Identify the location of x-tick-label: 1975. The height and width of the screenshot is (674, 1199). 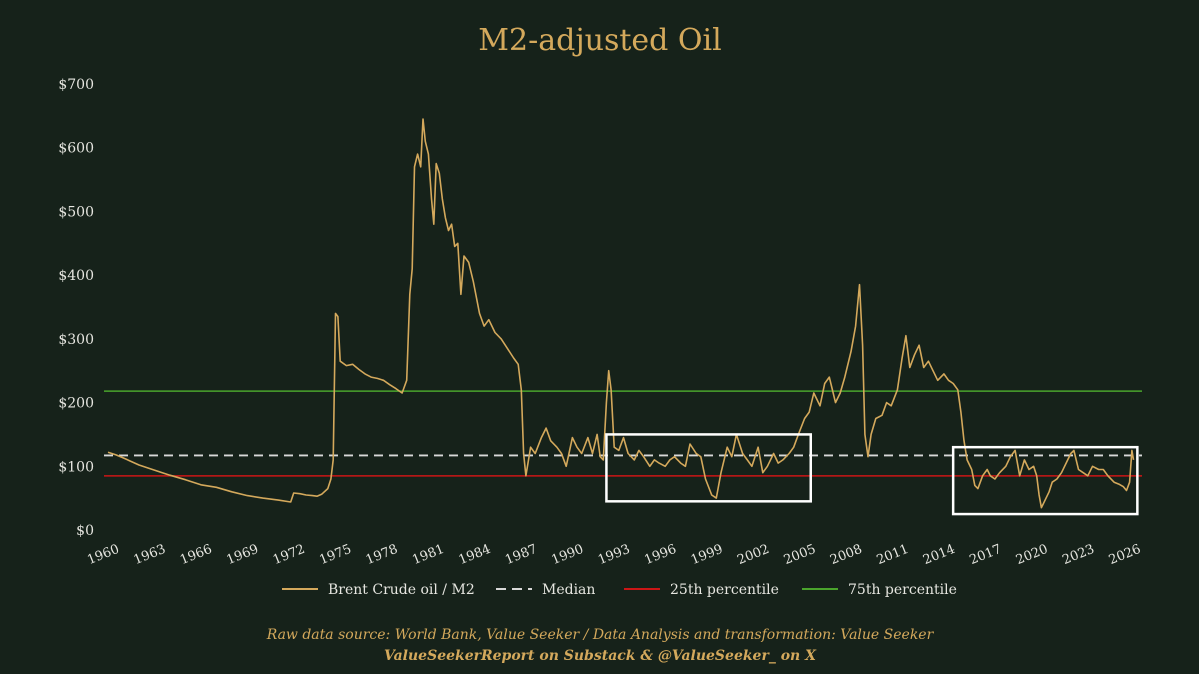
(335, 555).